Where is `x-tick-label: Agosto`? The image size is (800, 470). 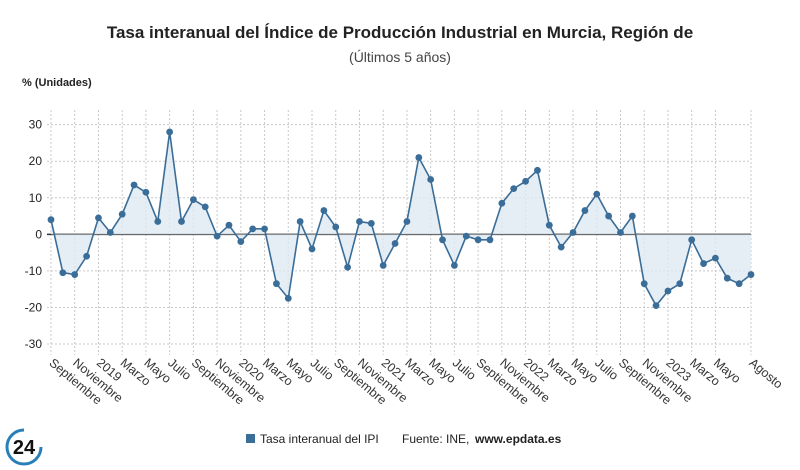
x-tick-label: Agosto is located at coordinates (766, 374).